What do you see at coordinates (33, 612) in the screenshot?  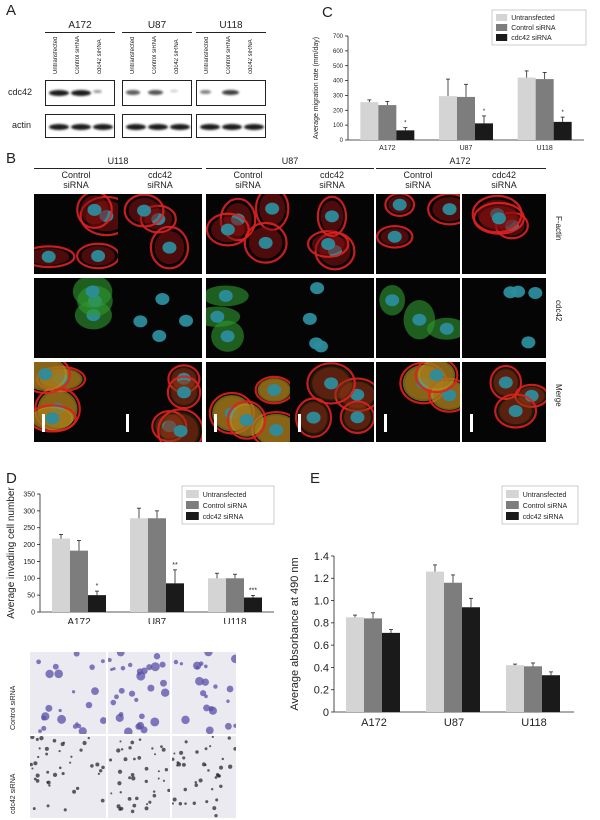 I see `y-tick-label: 0` at bounding box center [33, 612].